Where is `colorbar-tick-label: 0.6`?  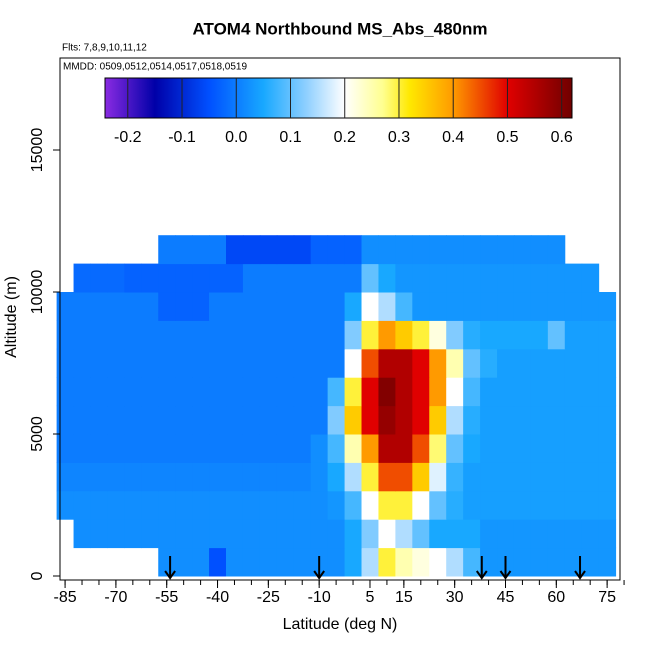 colorbar-tick-label: 0.6 is located at coordinates (562, 137).